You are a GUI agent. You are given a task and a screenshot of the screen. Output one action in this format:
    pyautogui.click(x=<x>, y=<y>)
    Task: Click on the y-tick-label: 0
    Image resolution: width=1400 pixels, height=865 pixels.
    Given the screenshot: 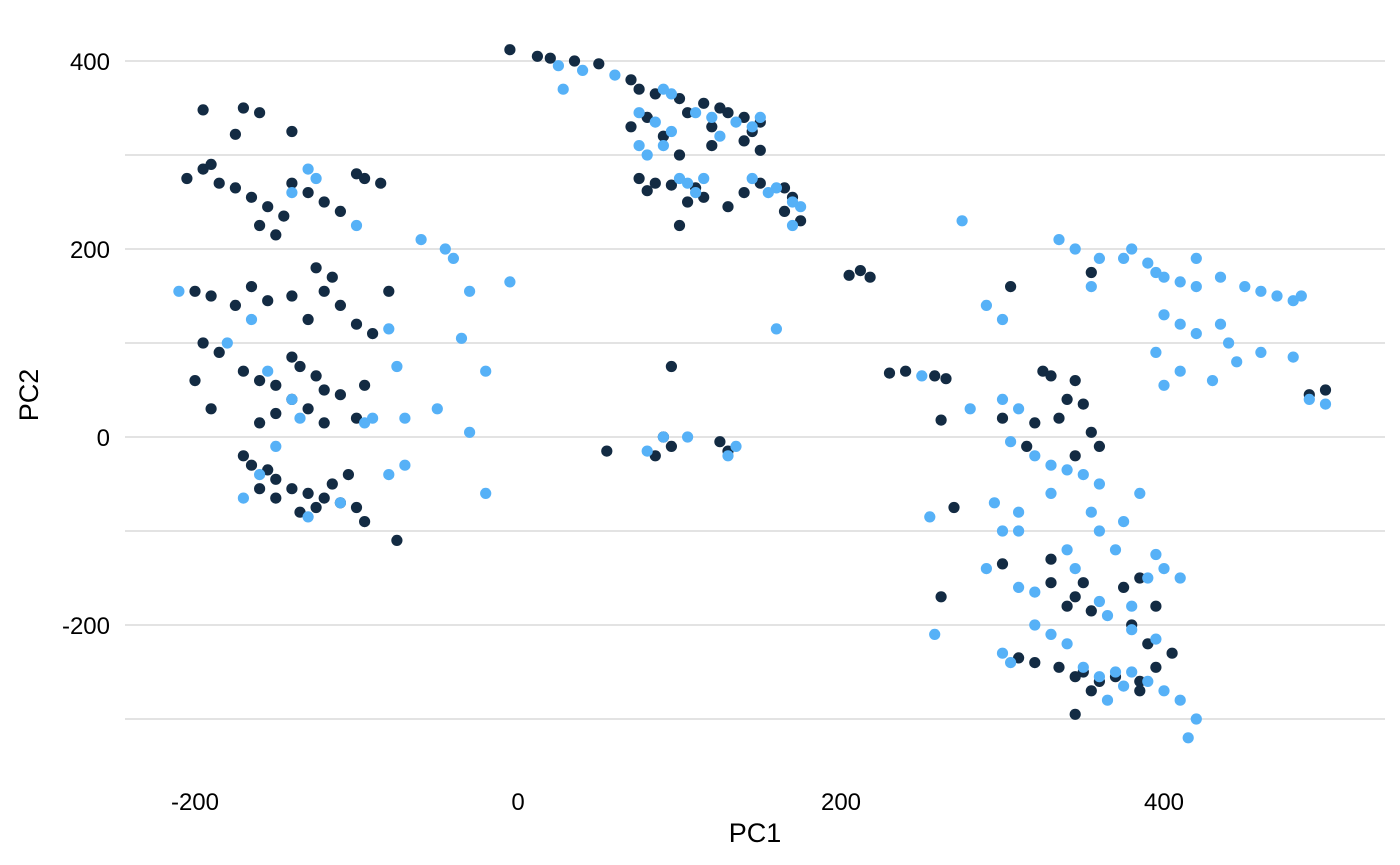 What is the action you would take?
    pyautogui.click(x=103, y=438)
    